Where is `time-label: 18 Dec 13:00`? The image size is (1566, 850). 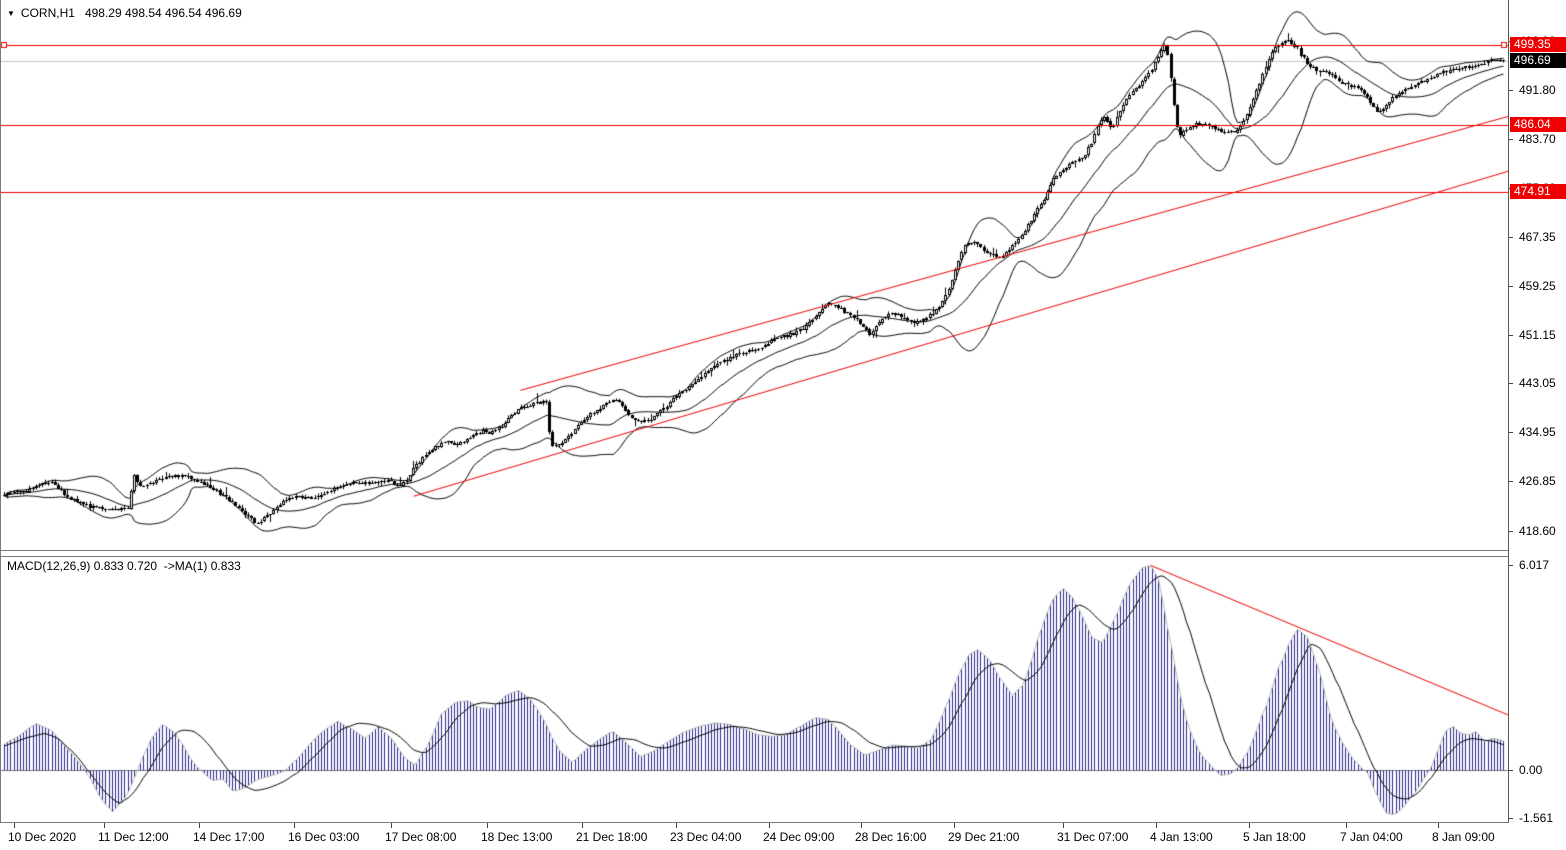
time-label: 18 Dec 13:00 is located at coordinates (517, 837).